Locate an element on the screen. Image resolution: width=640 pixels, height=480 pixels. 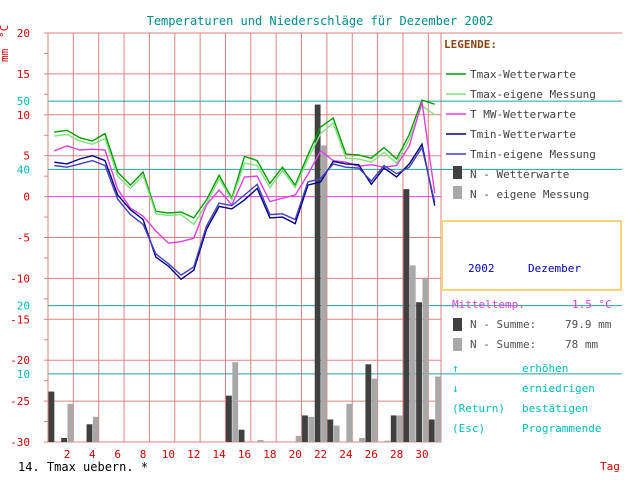
mitteltemp-value: 1.5 °C is located at coordinates (592, 304).